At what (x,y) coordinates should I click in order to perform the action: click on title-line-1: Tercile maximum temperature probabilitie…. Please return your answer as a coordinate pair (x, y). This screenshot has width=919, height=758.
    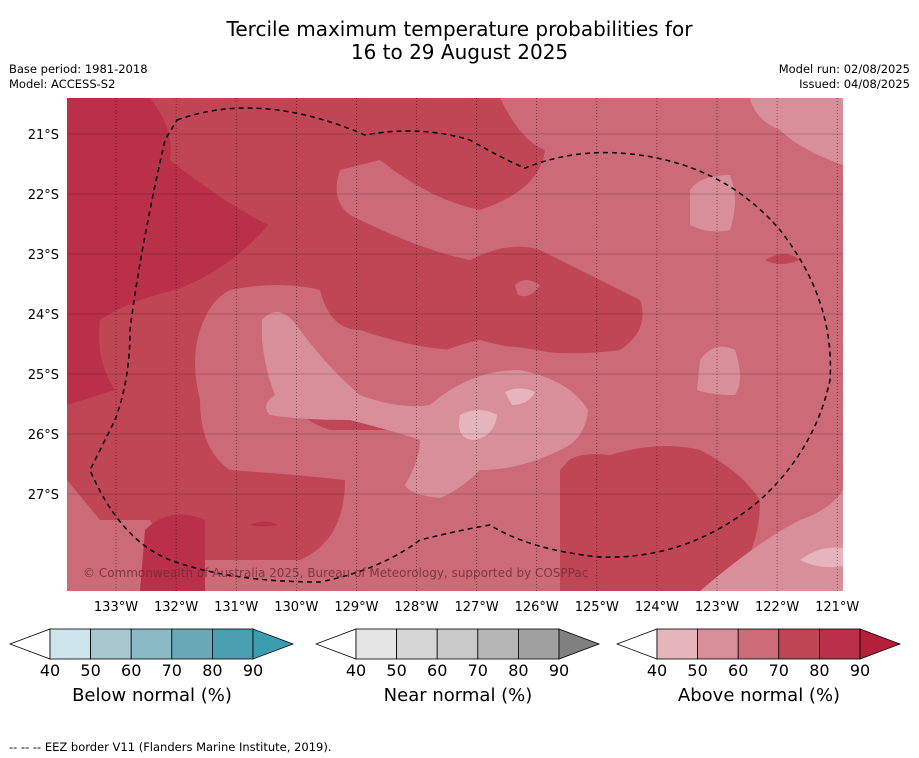
    Looking at the image, I should click on (459, 29).